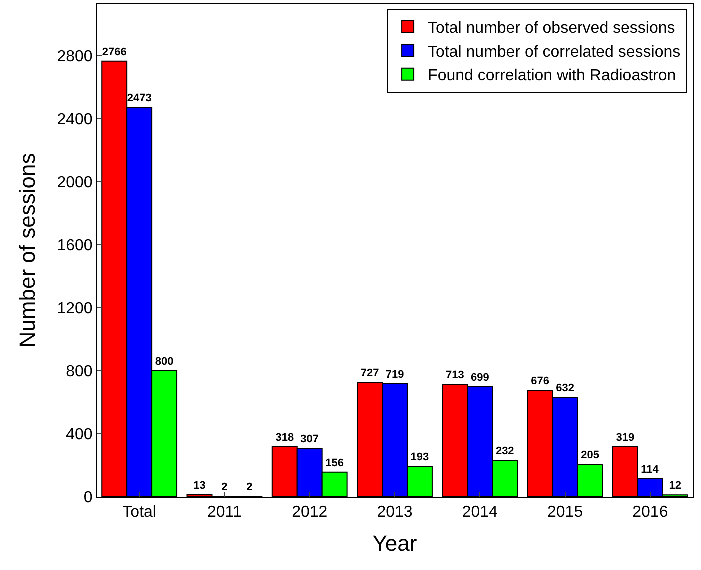  What do you see at coordinates (75, 183) in the screenshot?
I see `y-tick-label: 2000` at bounding box center [75, 183].